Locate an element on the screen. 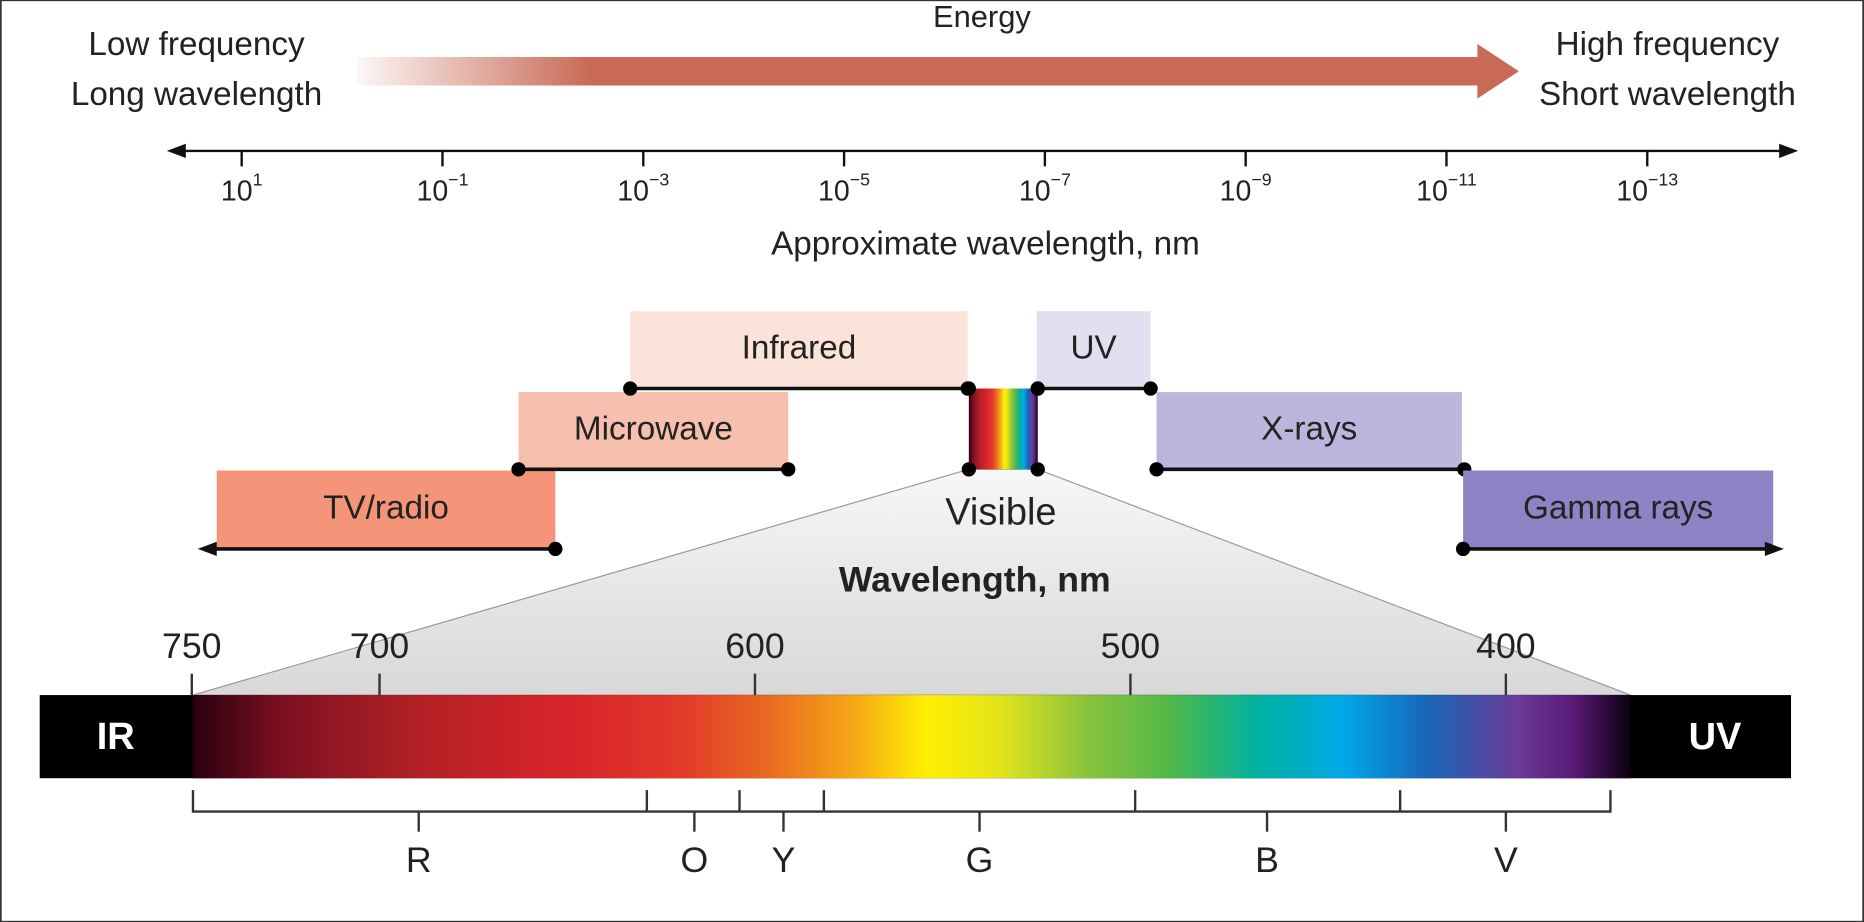  energy-label: Energy is located at coordinates (982, 17).